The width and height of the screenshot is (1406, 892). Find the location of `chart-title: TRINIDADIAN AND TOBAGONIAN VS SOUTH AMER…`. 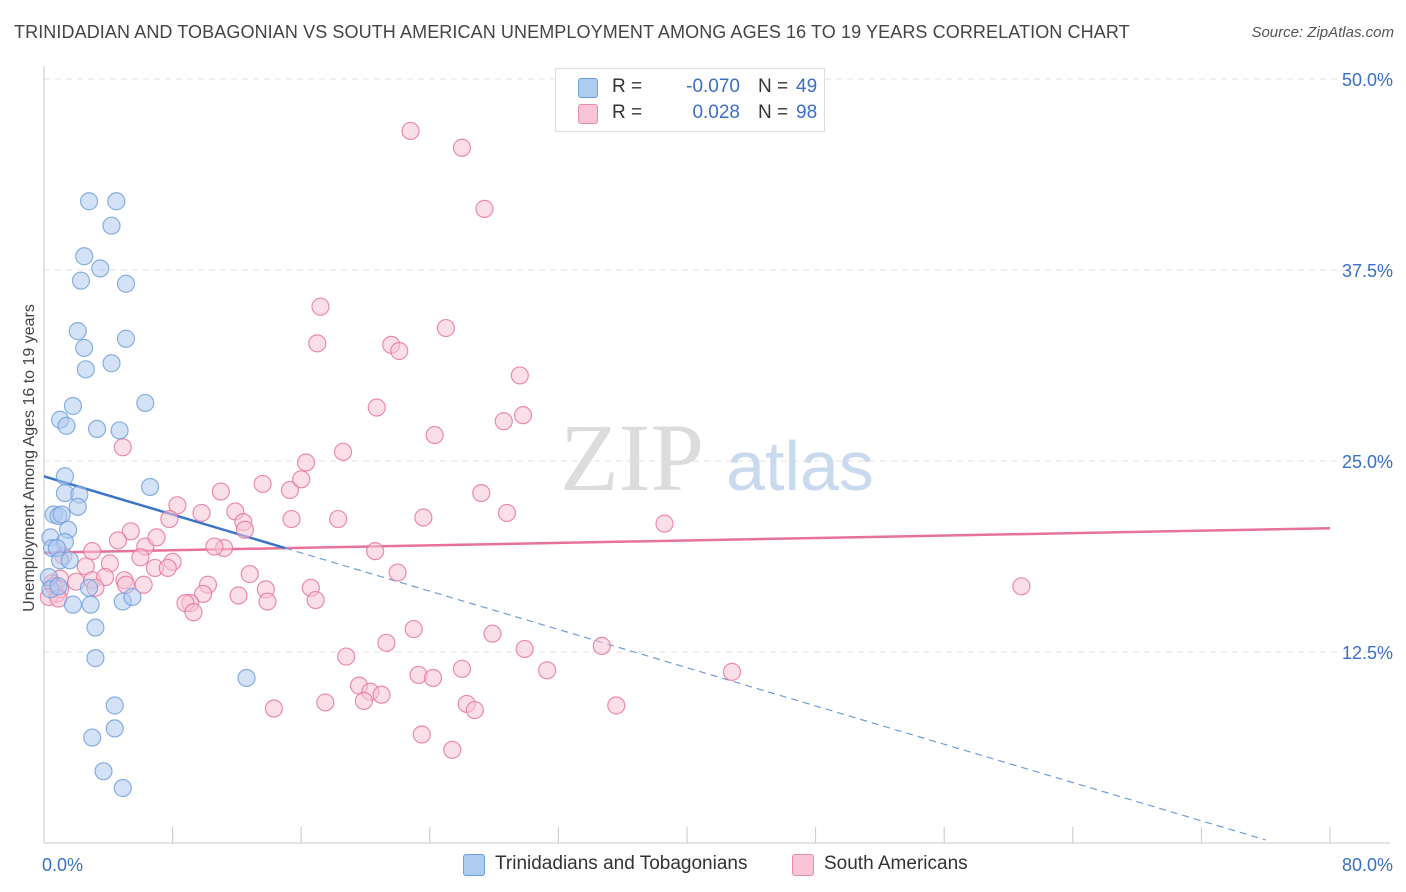

chart-title: TRINIDADIAN AND TOBAGONIAN VS SOUTH AMER… is located at coordinates (572, 32).